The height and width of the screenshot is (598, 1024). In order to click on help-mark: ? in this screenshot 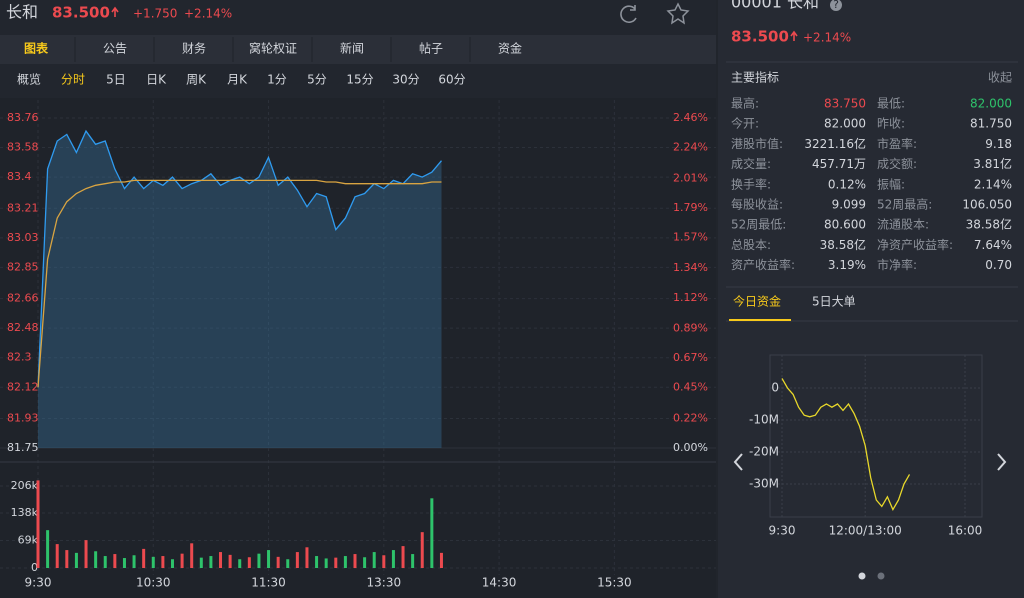, I will do `click(836, 5)`.